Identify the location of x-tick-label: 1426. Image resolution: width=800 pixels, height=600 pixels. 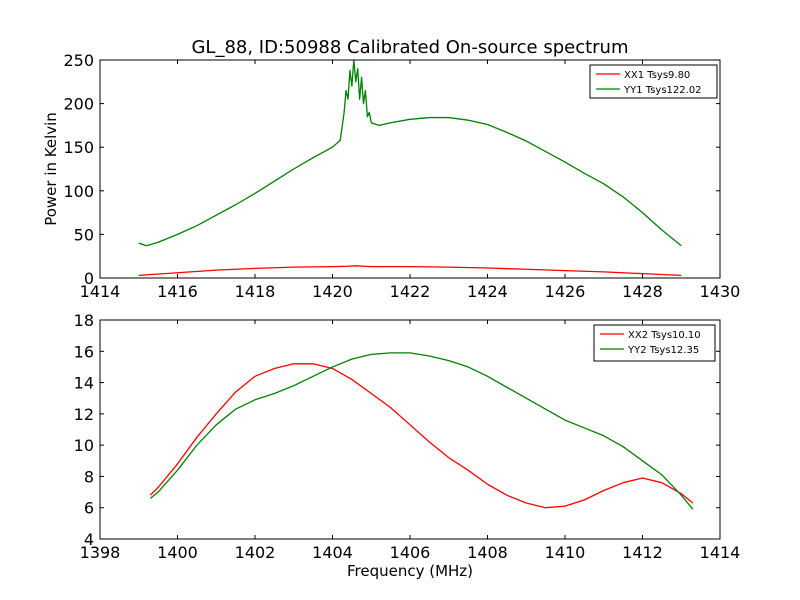
(565, 291).